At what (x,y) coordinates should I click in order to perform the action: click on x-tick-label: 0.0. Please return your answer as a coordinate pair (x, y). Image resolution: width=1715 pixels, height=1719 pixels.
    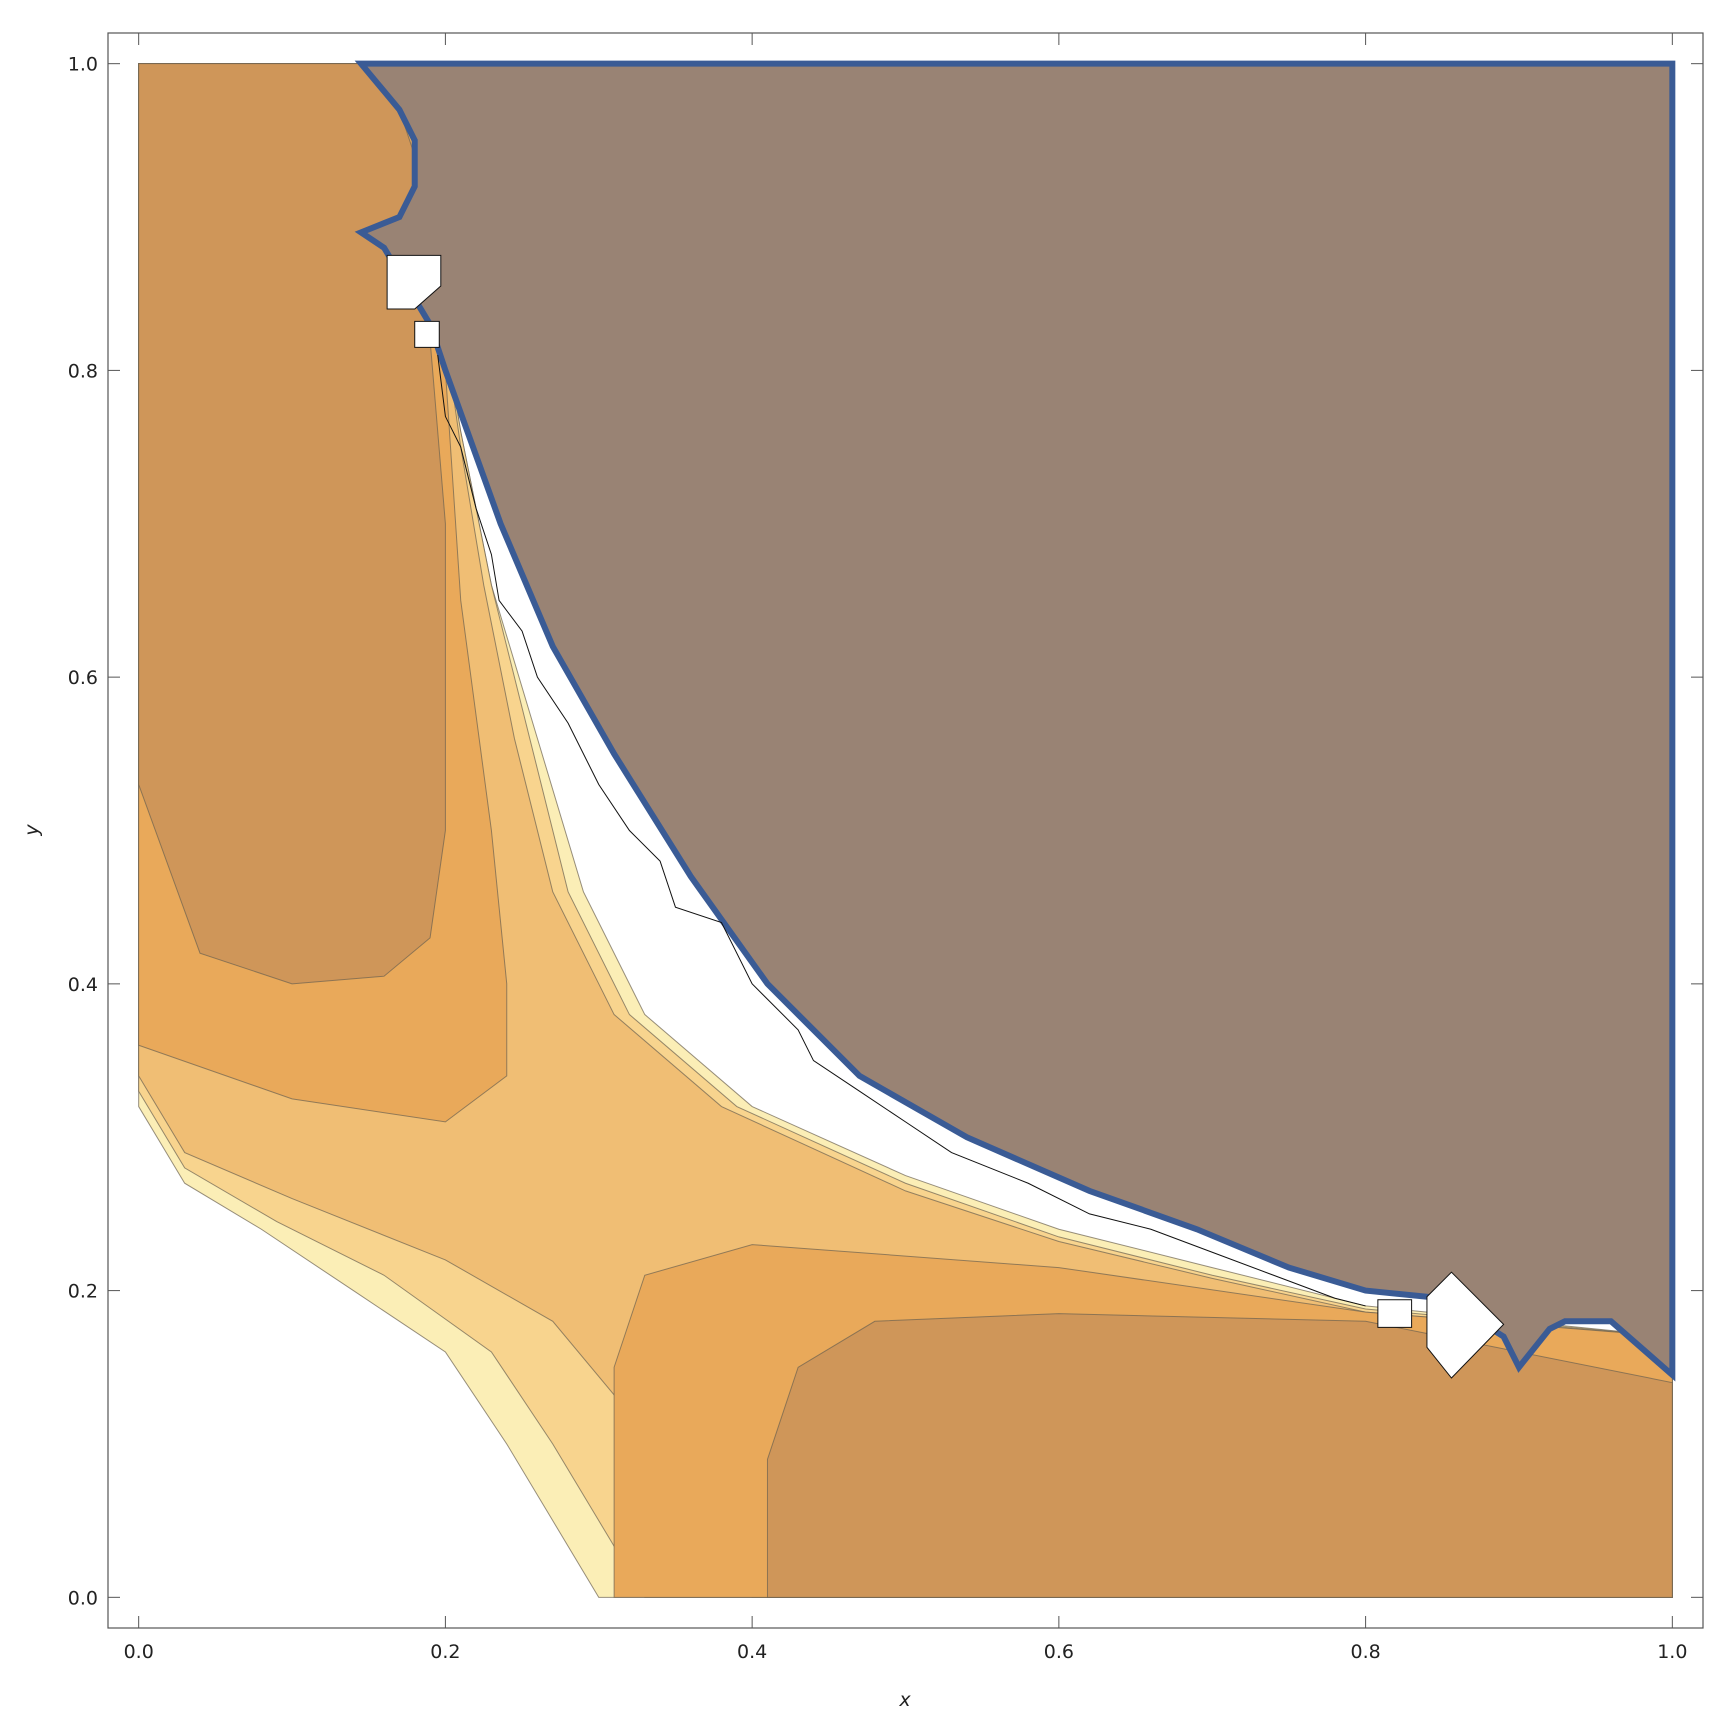
    Looking at the image, I should click on (139, 1652).